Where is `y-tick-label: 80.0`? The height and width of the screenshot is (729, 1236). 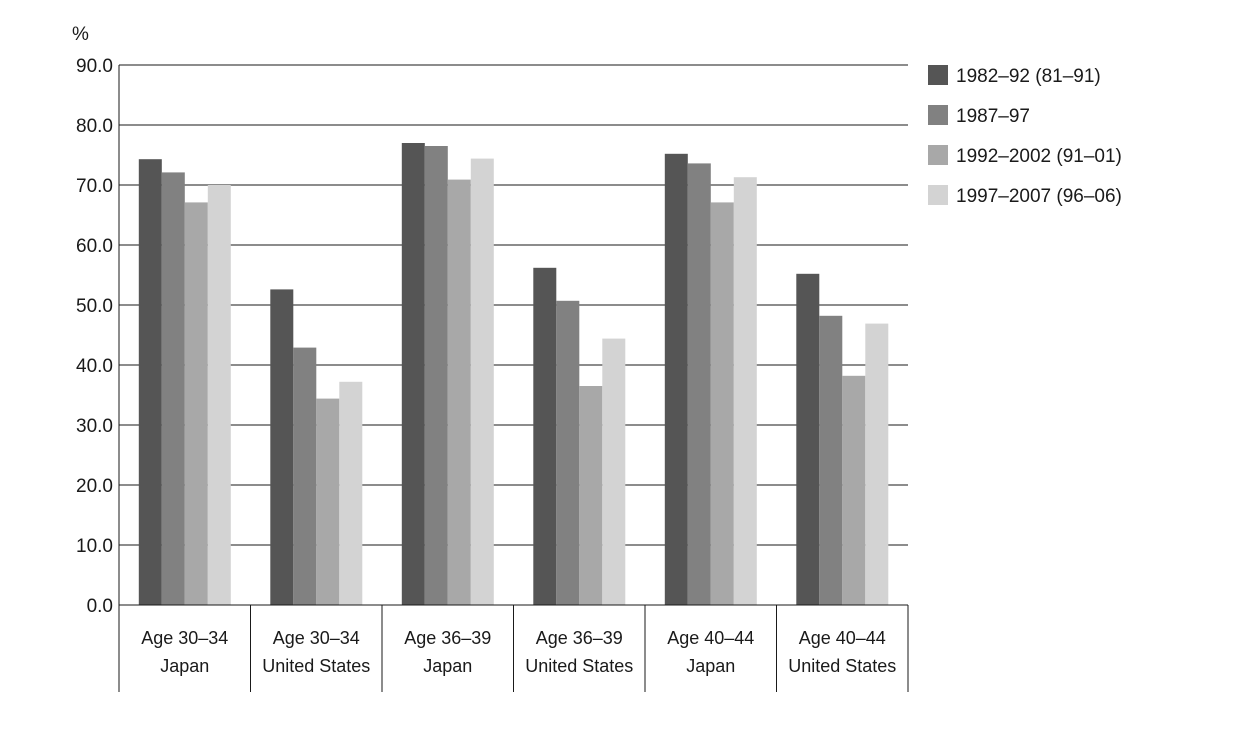
y-tick-label: 80.0 is located at coordinates (94, 126).